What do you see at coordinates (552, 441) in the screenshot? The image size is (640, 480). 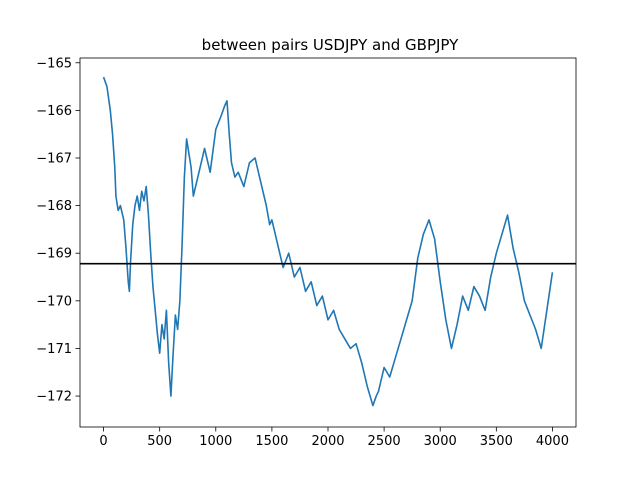 I see `x-tick-label: 4000` at bounding box center [552, 441].